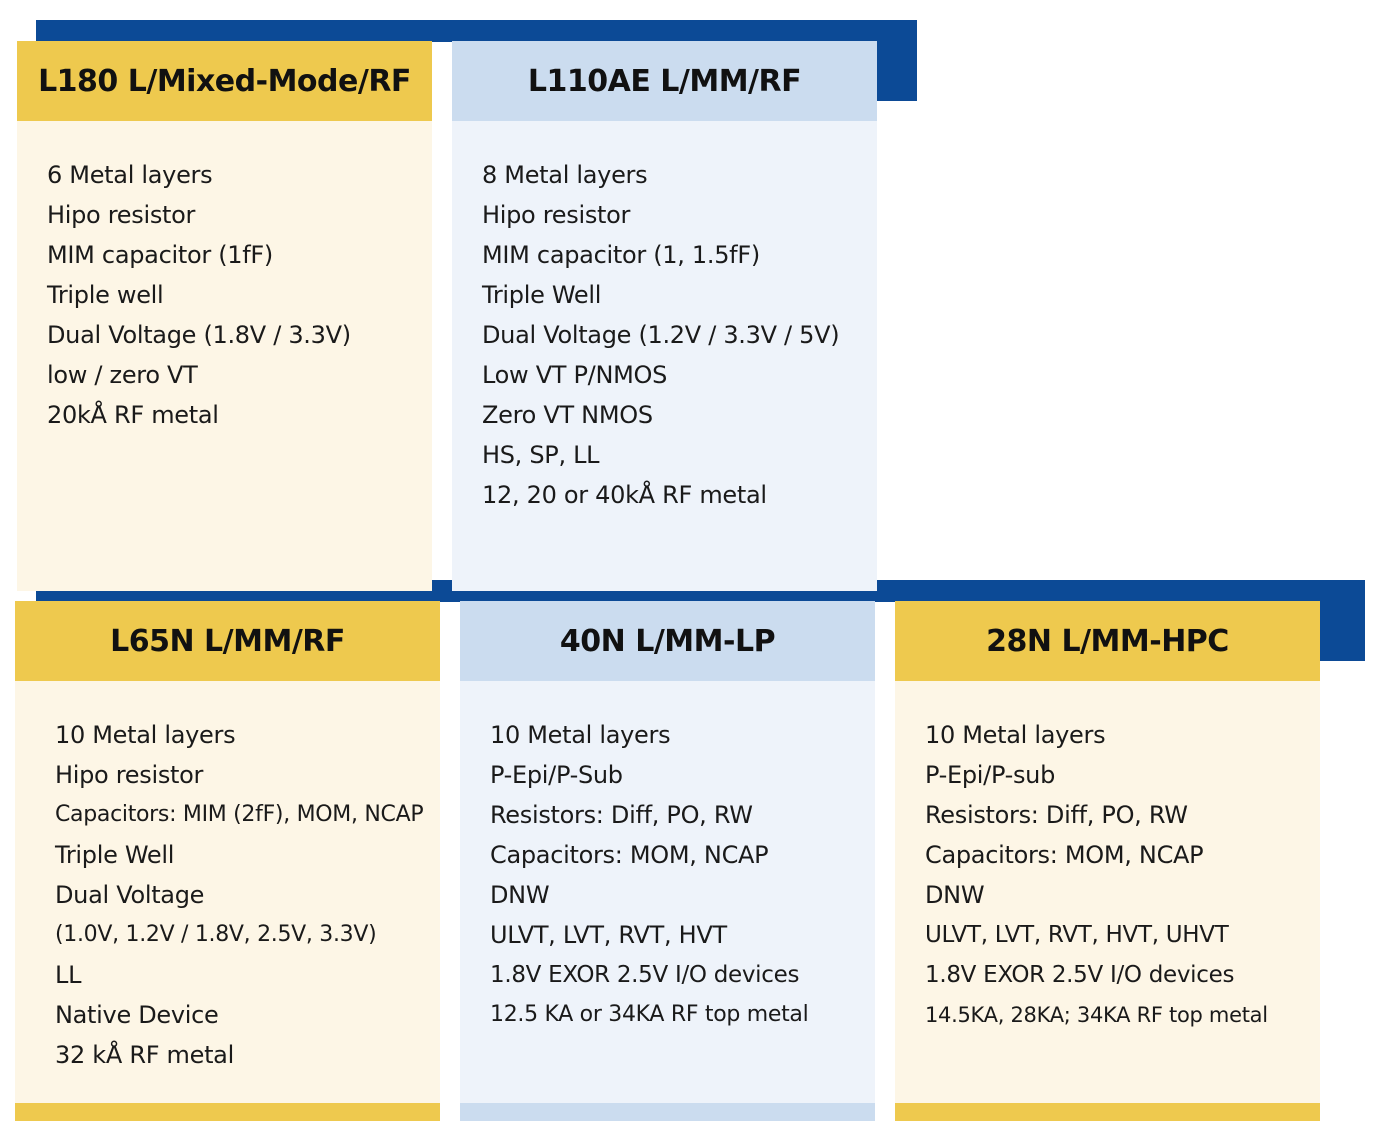 Image resolution: width=1378 pixels, height=1138 pixels. Describe the element at coordinates (664, 81) in the screenshot. I see `card-title: L110AE L/MM/RF` at that location.